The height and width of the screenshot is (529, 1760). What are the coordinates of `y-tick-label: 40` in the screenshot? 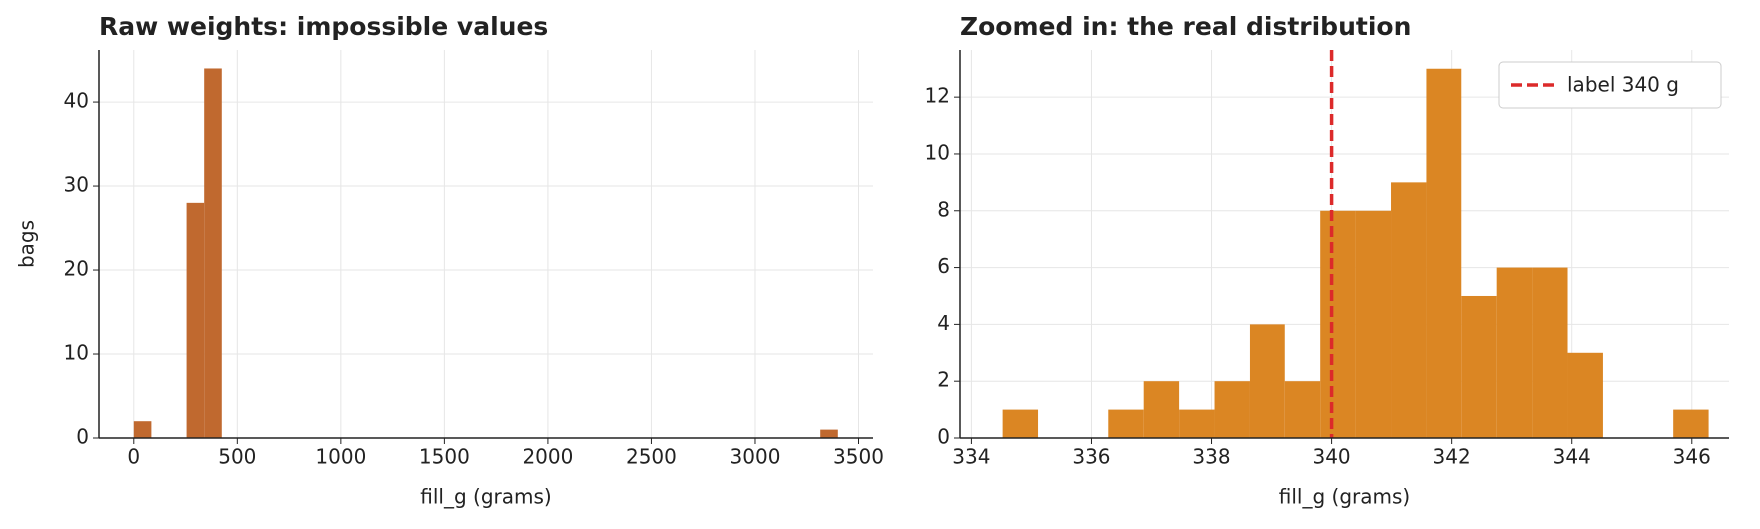 It's located at (76, 101).